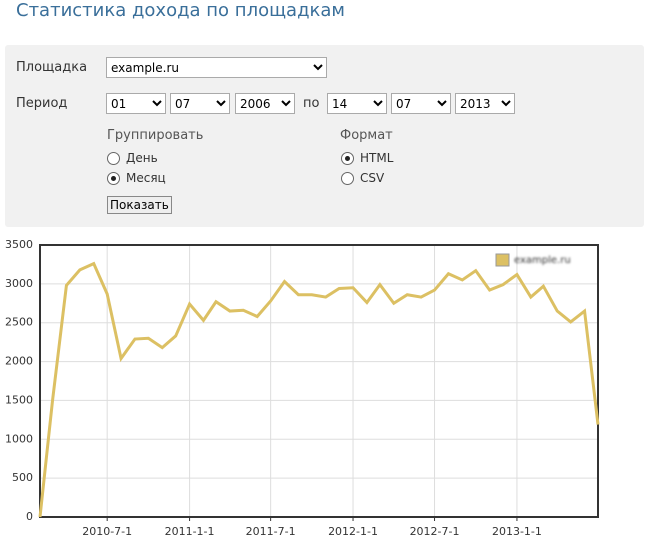 This screenshot has height=545, width=655. Describe the element at coordinates (146, 178) in the screenshot. I see `radio-label: Месяц` at that location.